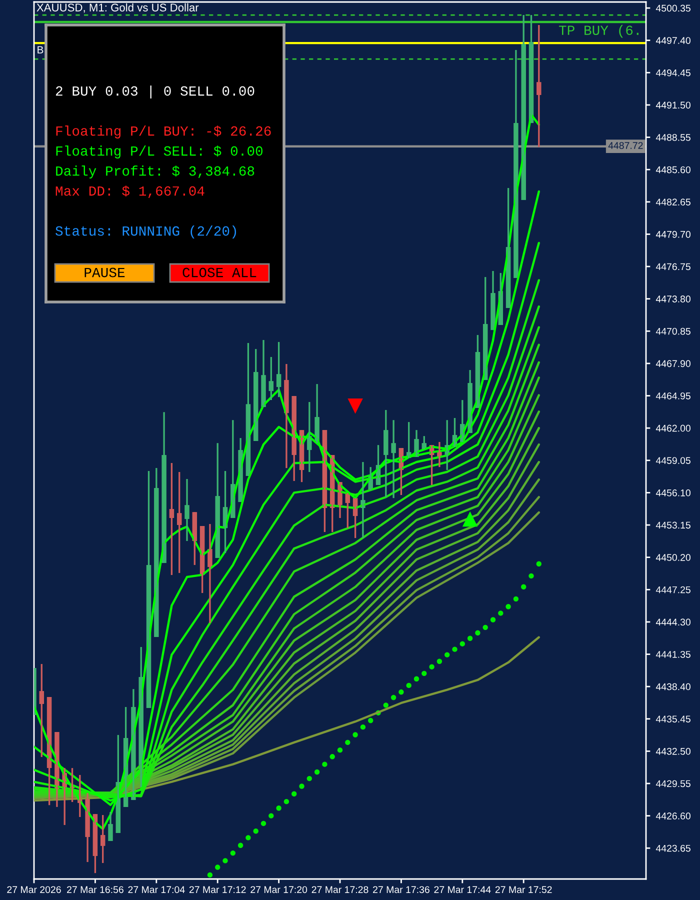 This screenshot has height=900, width=700. I want to click on annotation: 2 BUY 0.03 | 0 SELL 0.00, so click(155, 92).